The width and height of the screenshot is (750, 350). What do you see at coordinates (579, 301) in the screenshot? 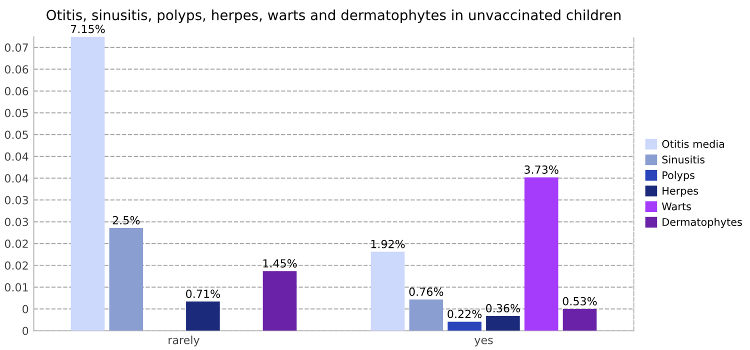
I see `data-label: 0.53%` at bounding box center [579, 301].